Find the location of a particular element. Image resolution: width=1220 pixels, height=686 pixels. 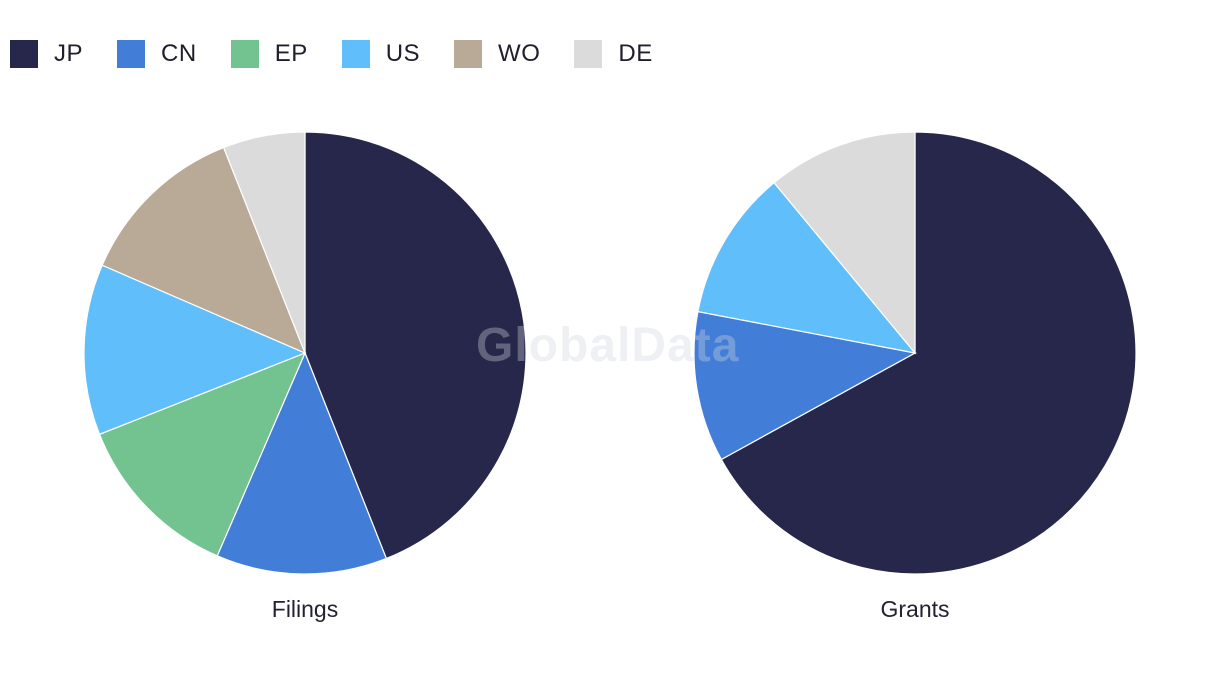

legend-label: EP is located at coordinates (291, 53).